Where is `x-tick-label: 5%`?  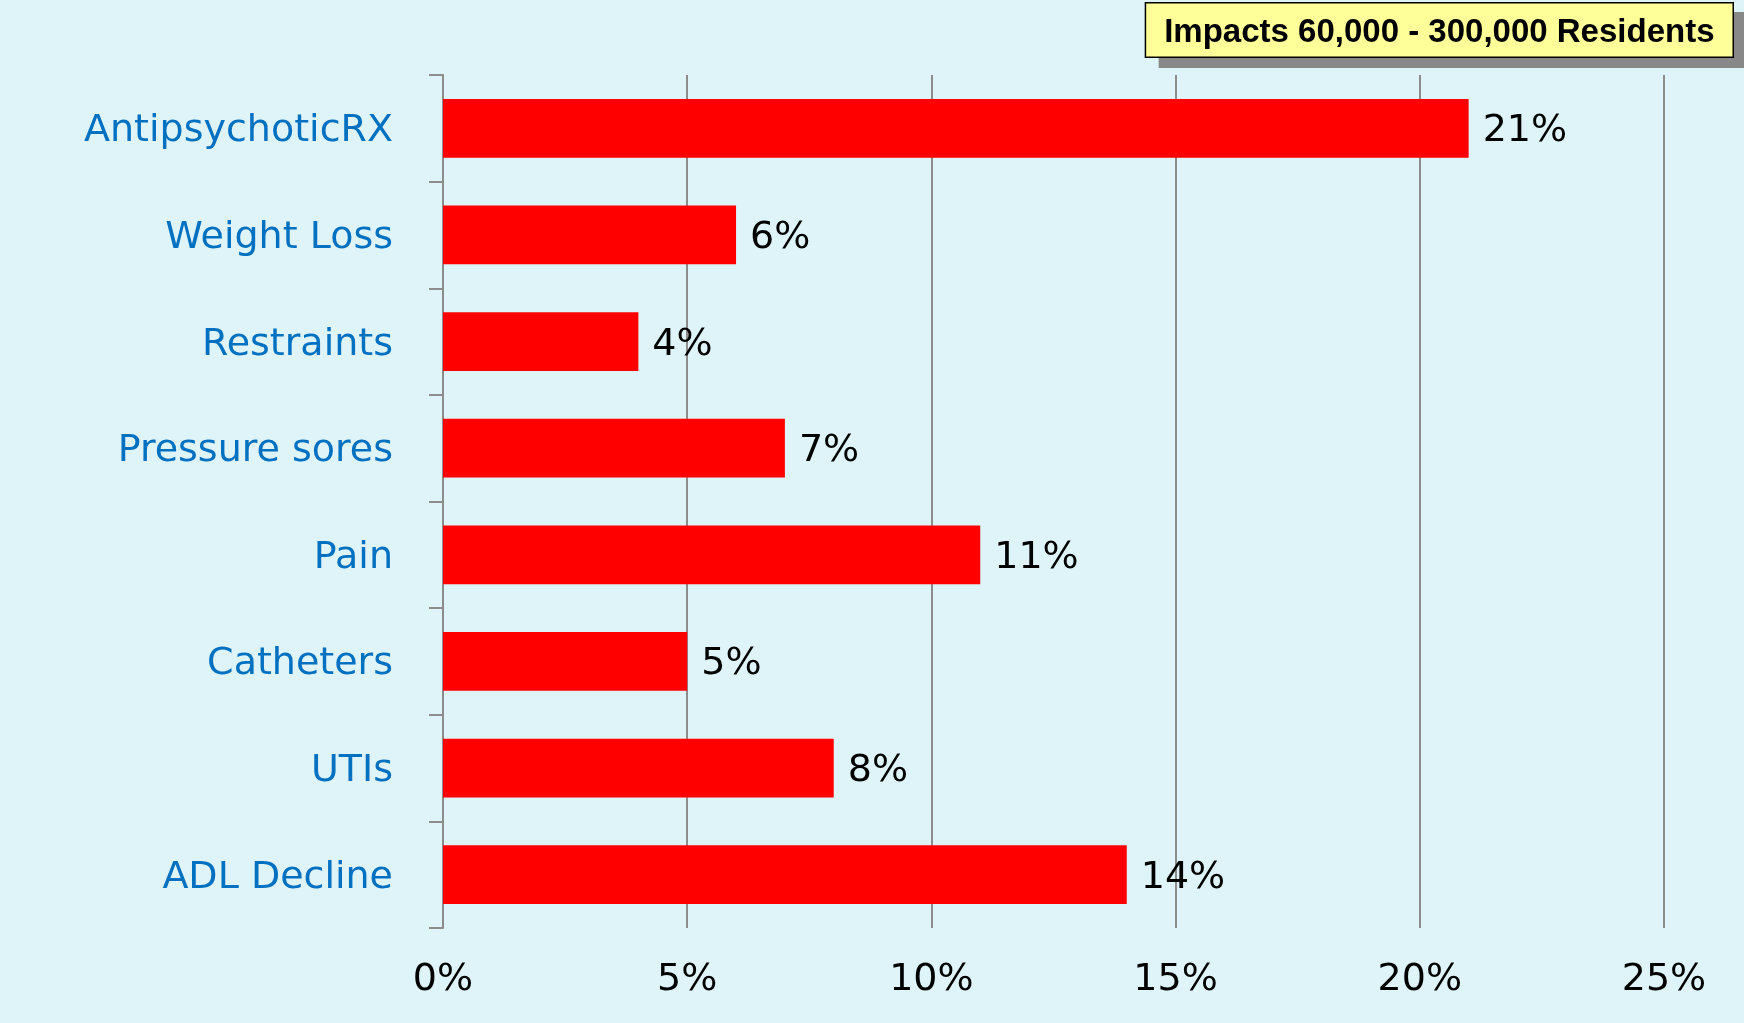
x-tick-label: 5% is located at coordinates (687, 977).